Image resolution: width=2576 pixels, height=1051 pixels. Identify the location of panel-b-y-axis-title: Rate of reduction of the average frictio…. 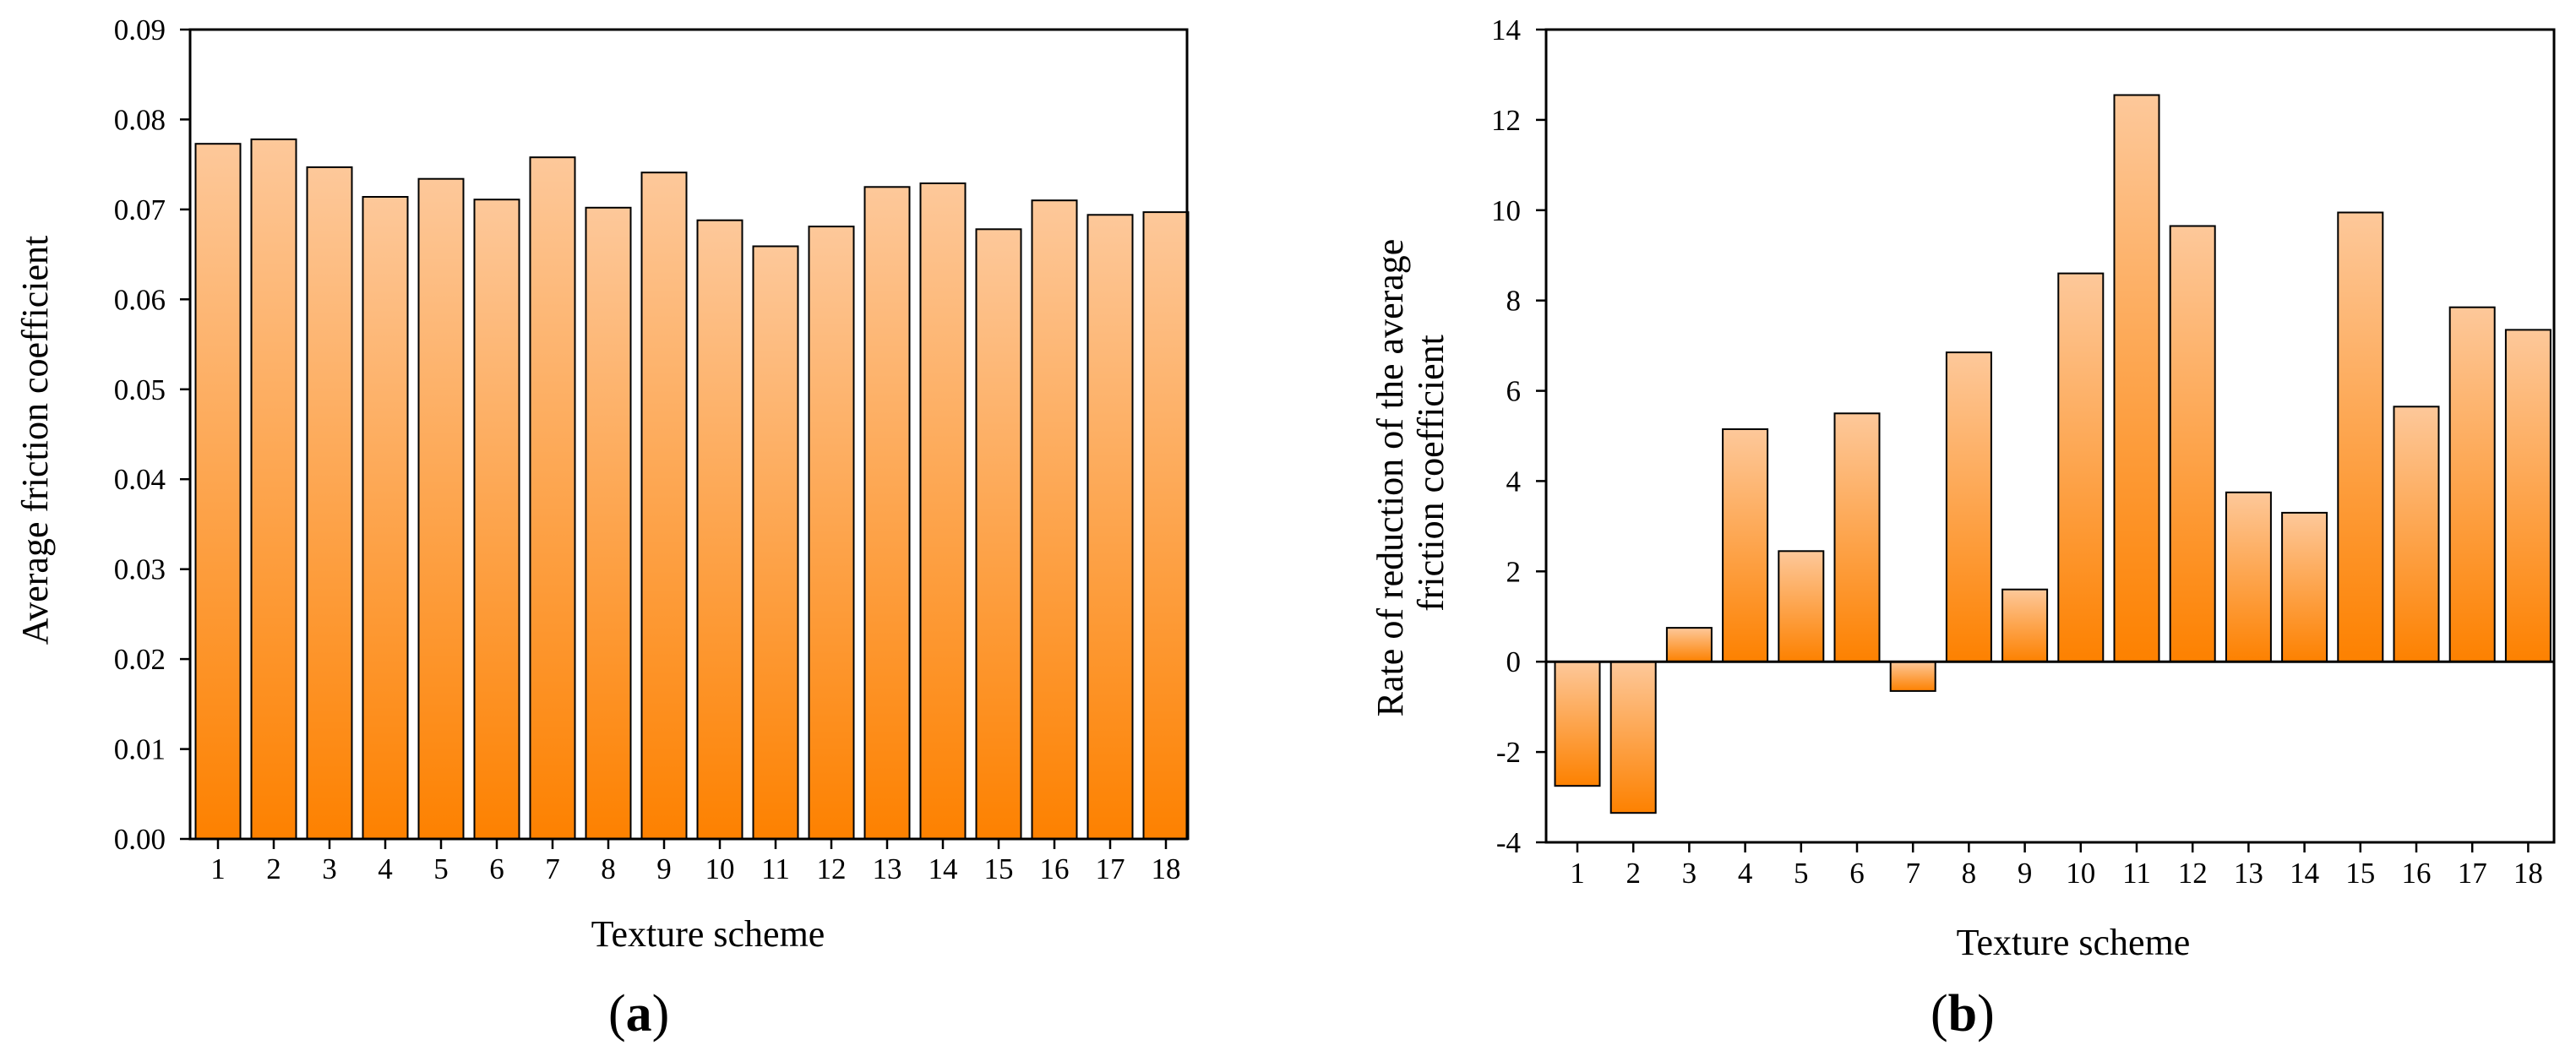
(1410, 473).